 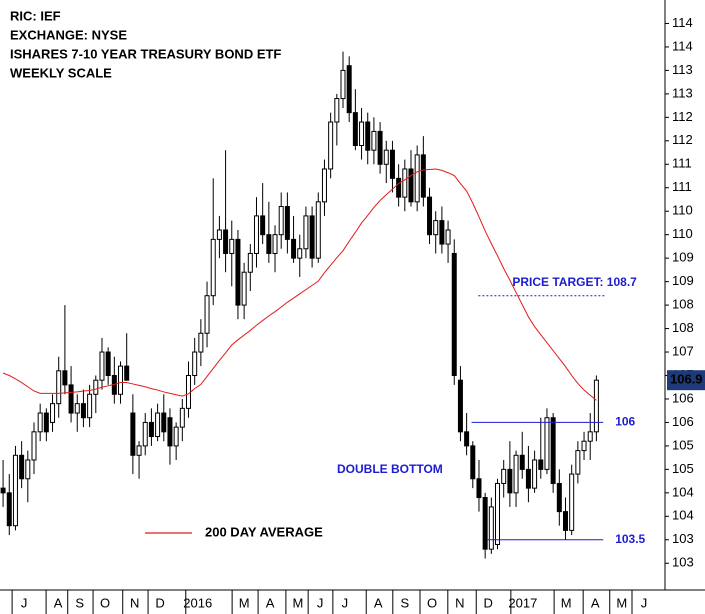 What do you see at coordinates (683, 468) in the screenshot?
I see `y-tick-label: 105` at bounding box center [683, 468].